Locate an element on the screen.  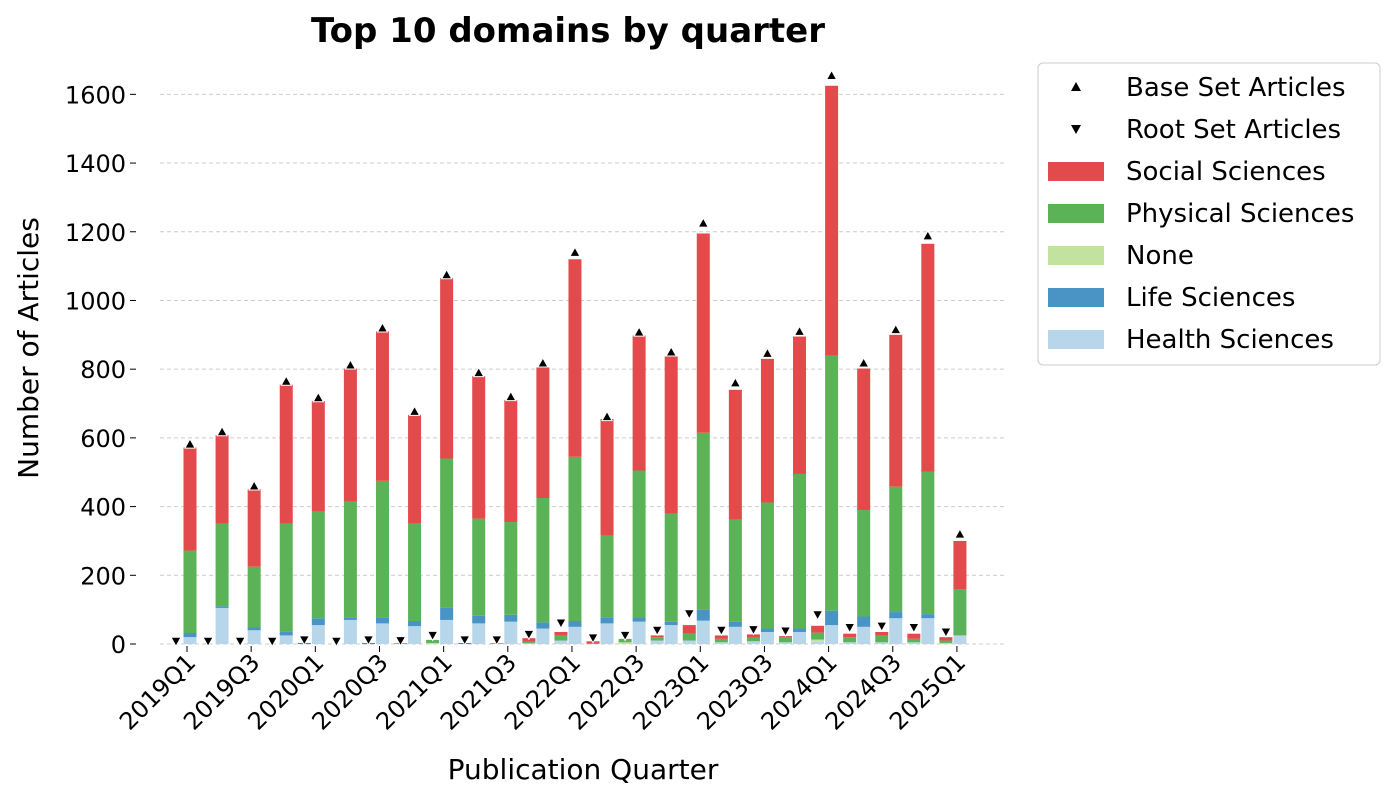
y-tick-label: 400 is located at coordinates (103, 508).